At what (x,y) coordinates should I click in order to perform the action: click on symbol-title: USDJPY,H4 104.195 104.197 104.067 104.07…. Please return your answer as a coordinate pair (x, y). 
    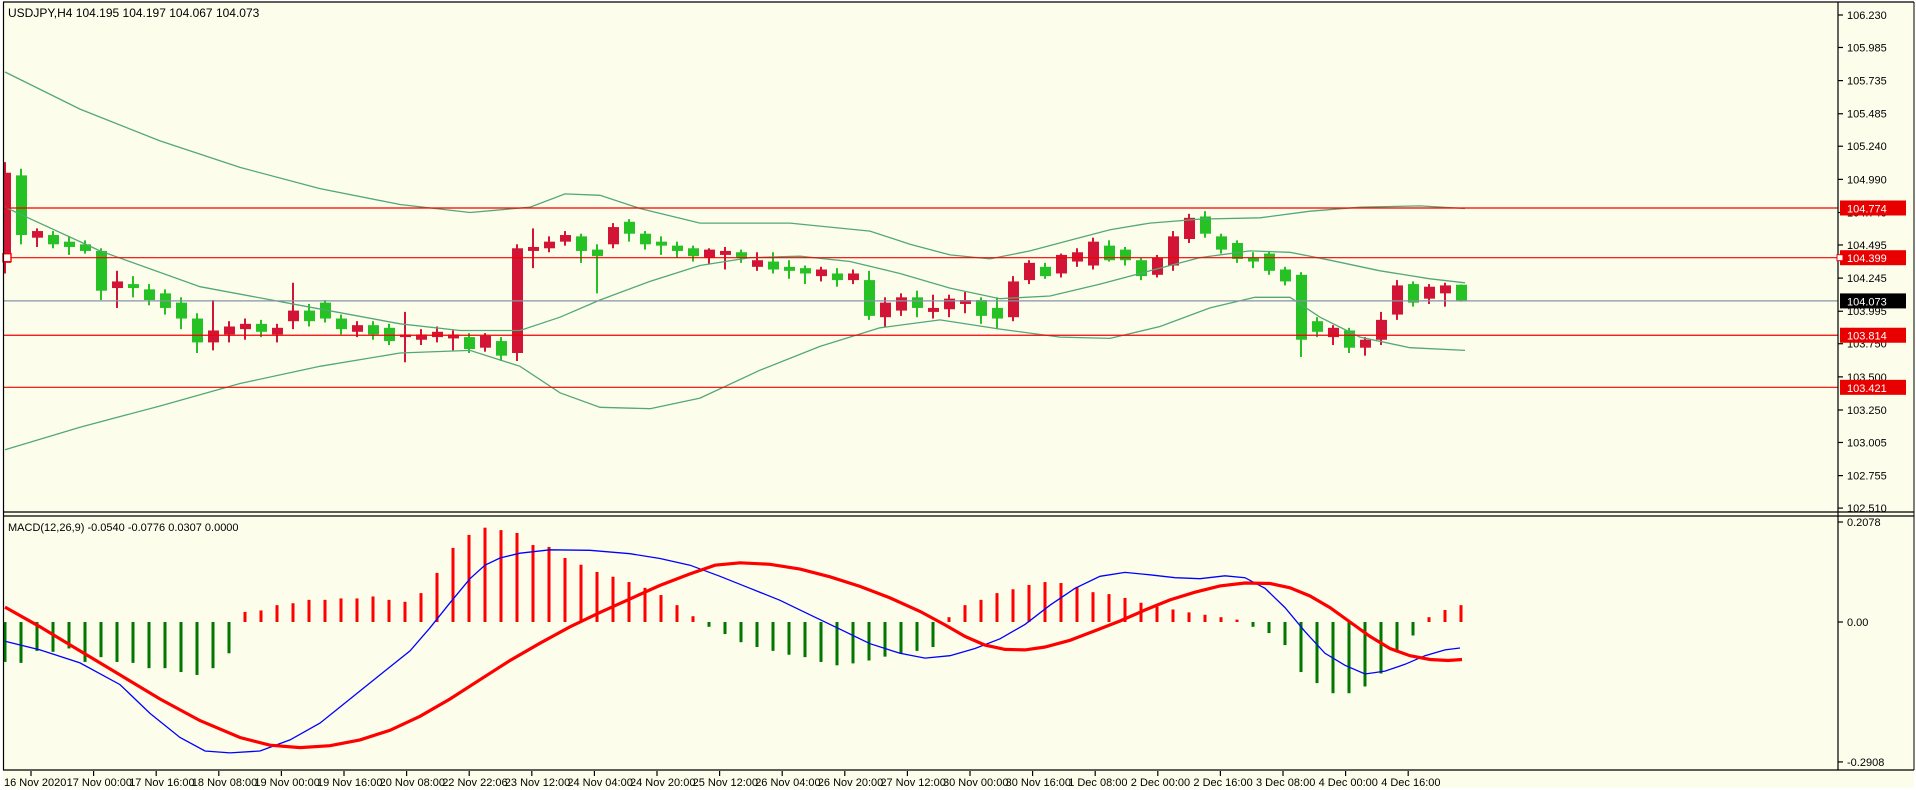
    Looking at the image, I should click on (134, 13).